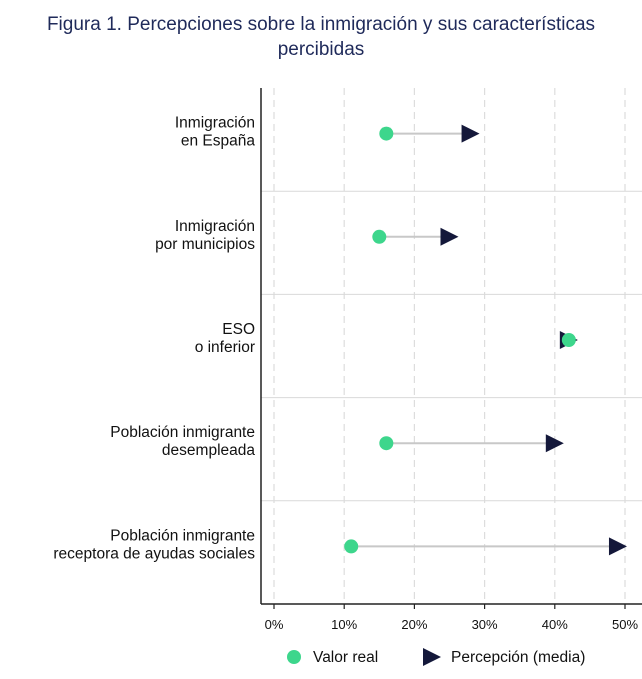  Describe the element at coordinates (625, 624) in the screenshot. I see `x-tick-label: 50%` at that location.